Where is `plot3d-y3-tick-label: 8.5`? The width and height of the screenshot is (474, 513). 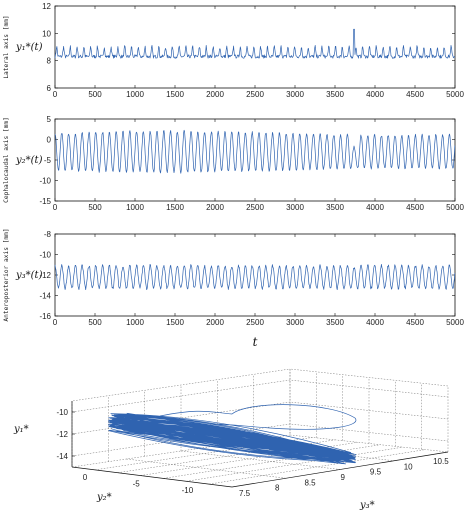
plot3d-y3-tick-label: 8.5 is located at coordinates (310, 482).